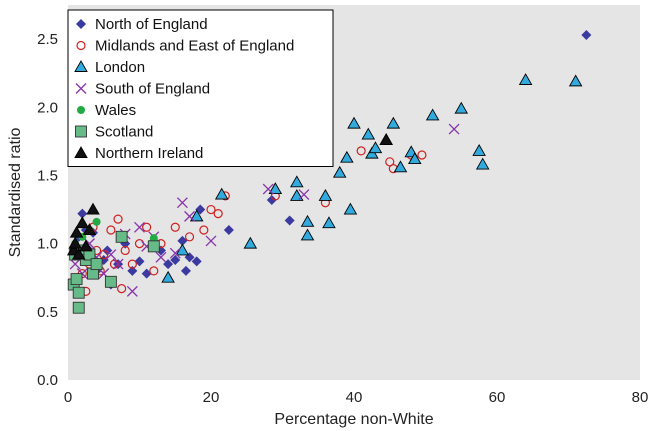  I want to click on y-axis-label: Standardised ratio, so click(15, 192).